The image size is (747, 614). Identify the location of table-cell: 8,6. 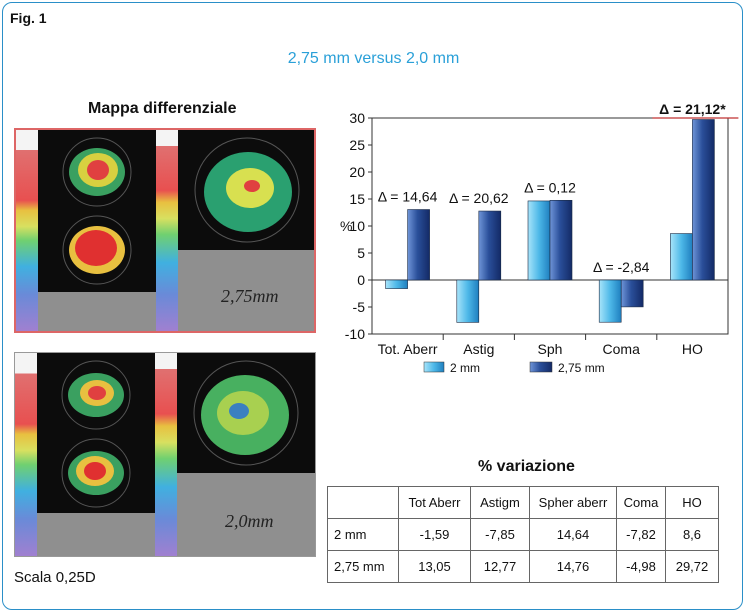
(692, 534).